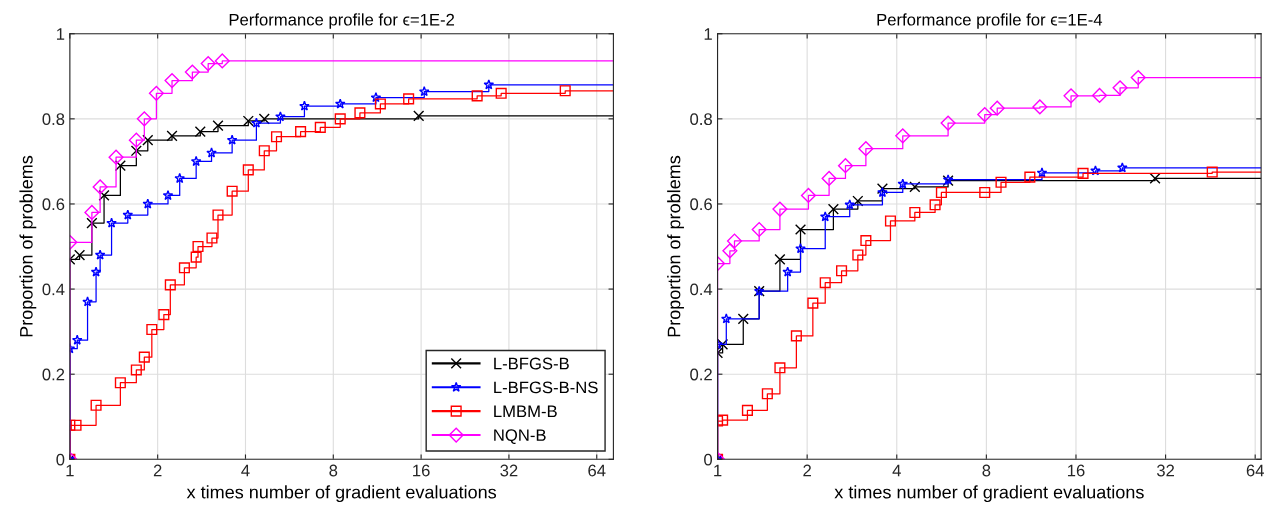  What do you see at coordinates (520, 437) in the screenshot?
I see `legend-label: NQN-B` at bounding box center [520, 437].